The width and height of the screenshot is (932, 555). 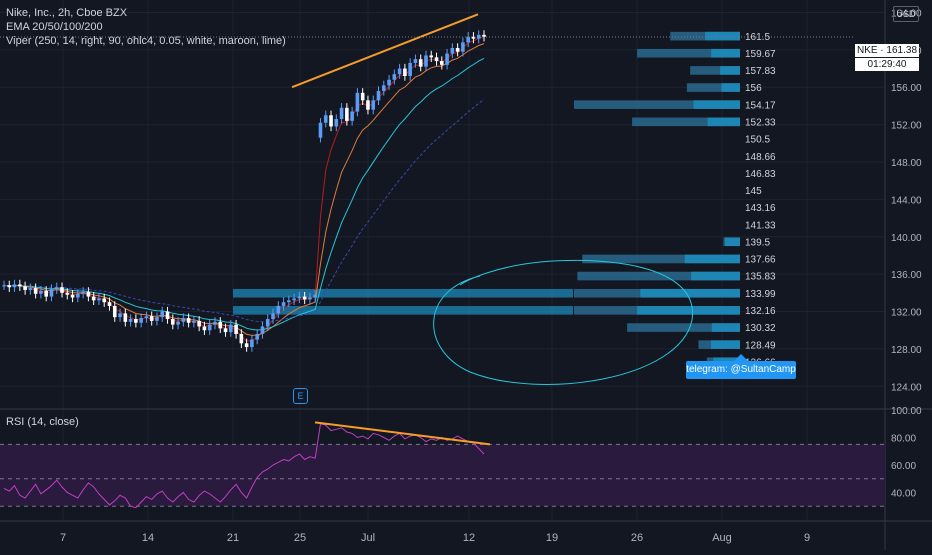 What do you see at coordinates (906, 88) in the screenshot?
I see `price-tick-156: 156.00` at bounding box center [906, 88].